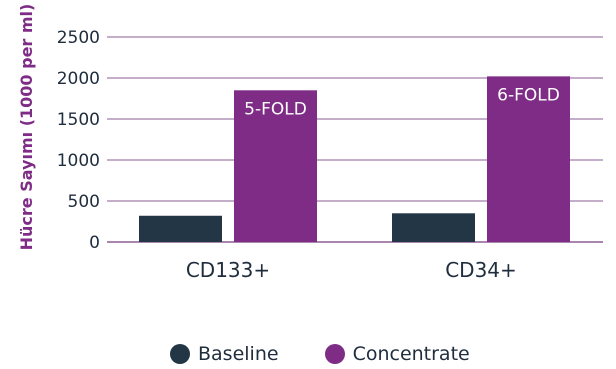  I want to click on bar-baseline-cd133plus, so click(180, 228).